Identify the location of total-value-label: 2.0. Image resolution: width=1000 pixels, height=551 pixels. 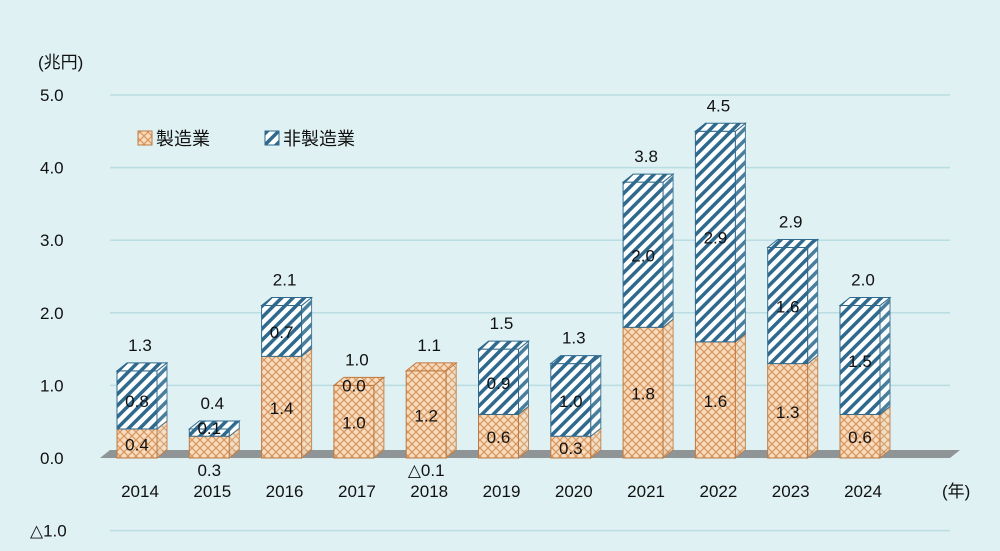
(863, 280).